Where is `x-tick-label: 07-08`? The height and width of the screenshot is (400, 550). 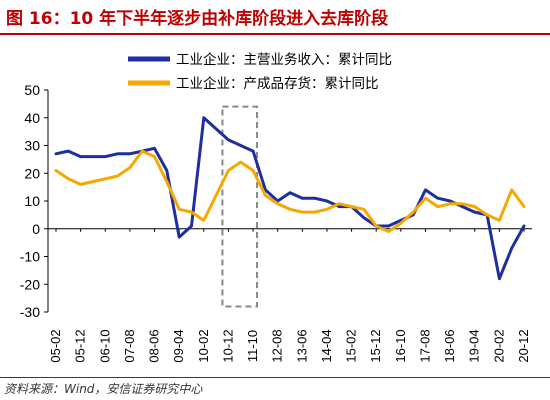 x-tick-label: 07-08 is located at coordinates (129, 345).